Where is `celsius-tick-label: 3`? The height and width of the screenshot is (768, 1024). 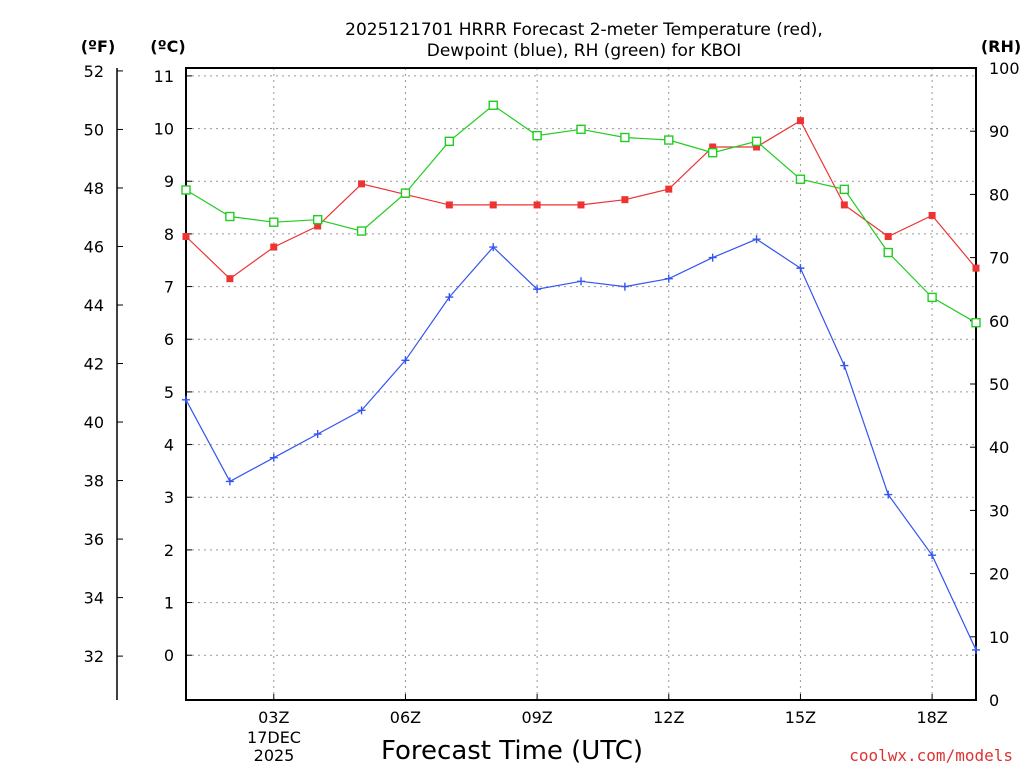 celsius-tick-label: 3 is located at coordinates (169, 497).